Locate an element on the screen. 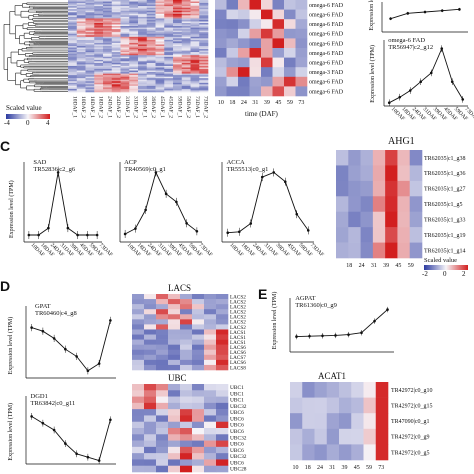 This screenshot has width=474, height=474. row-label: UBC6 is located at coordinates (237, 413).